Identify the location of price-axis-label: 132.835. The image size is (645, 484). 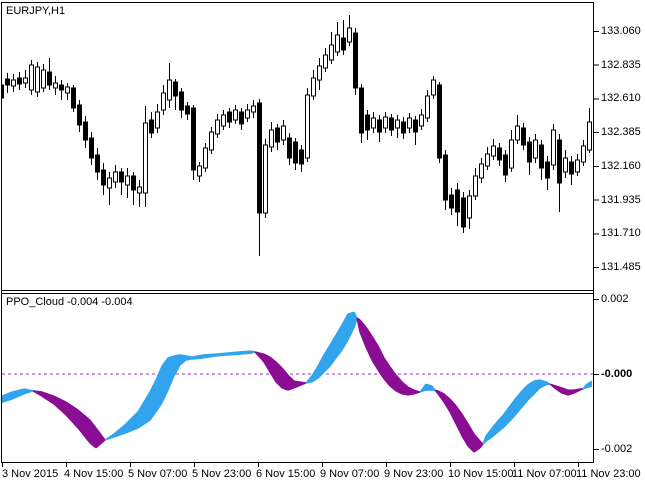
(621, 64).